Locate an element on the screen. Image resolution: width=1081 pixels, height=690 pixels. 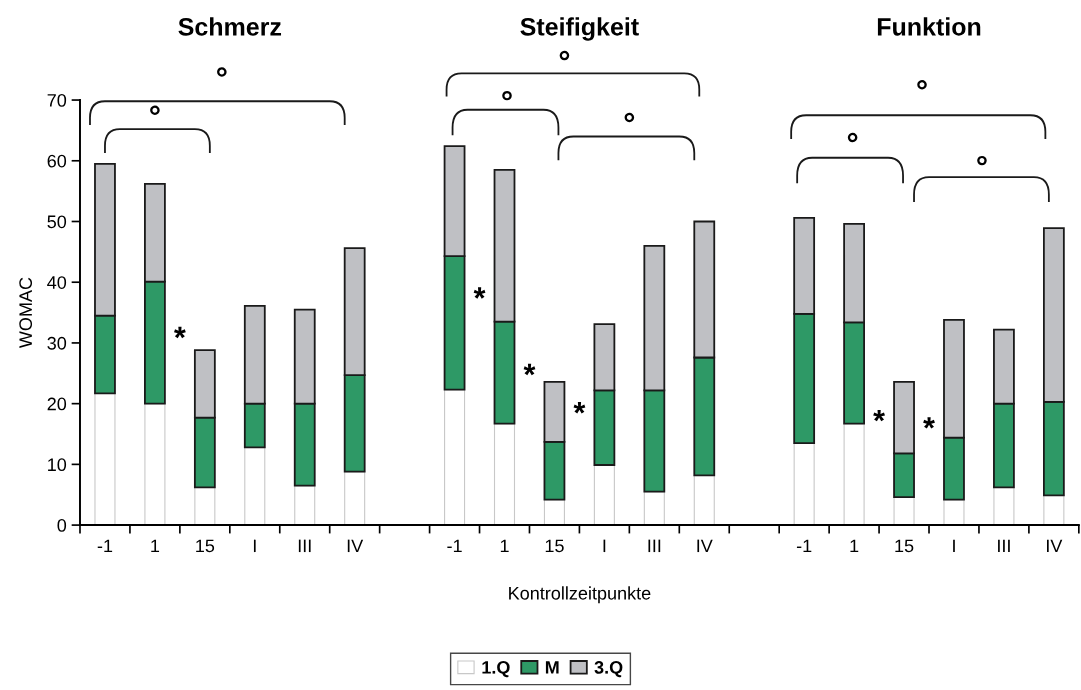
y-axis-title: WOMAC is located at coordinates (26, 313).